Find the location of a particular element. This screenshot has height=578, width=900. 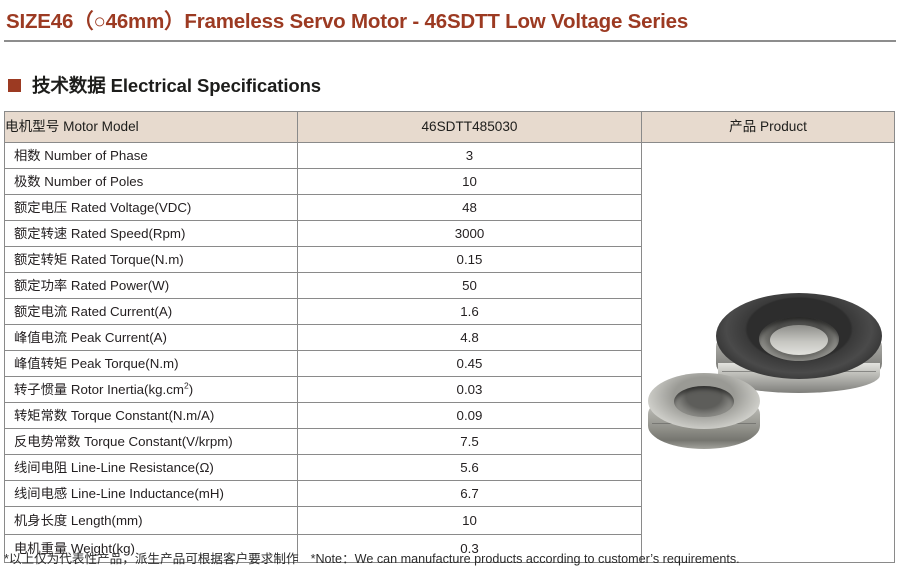

table-row: 极数 Number of Poles 10 is located at coordinates (449, 181).